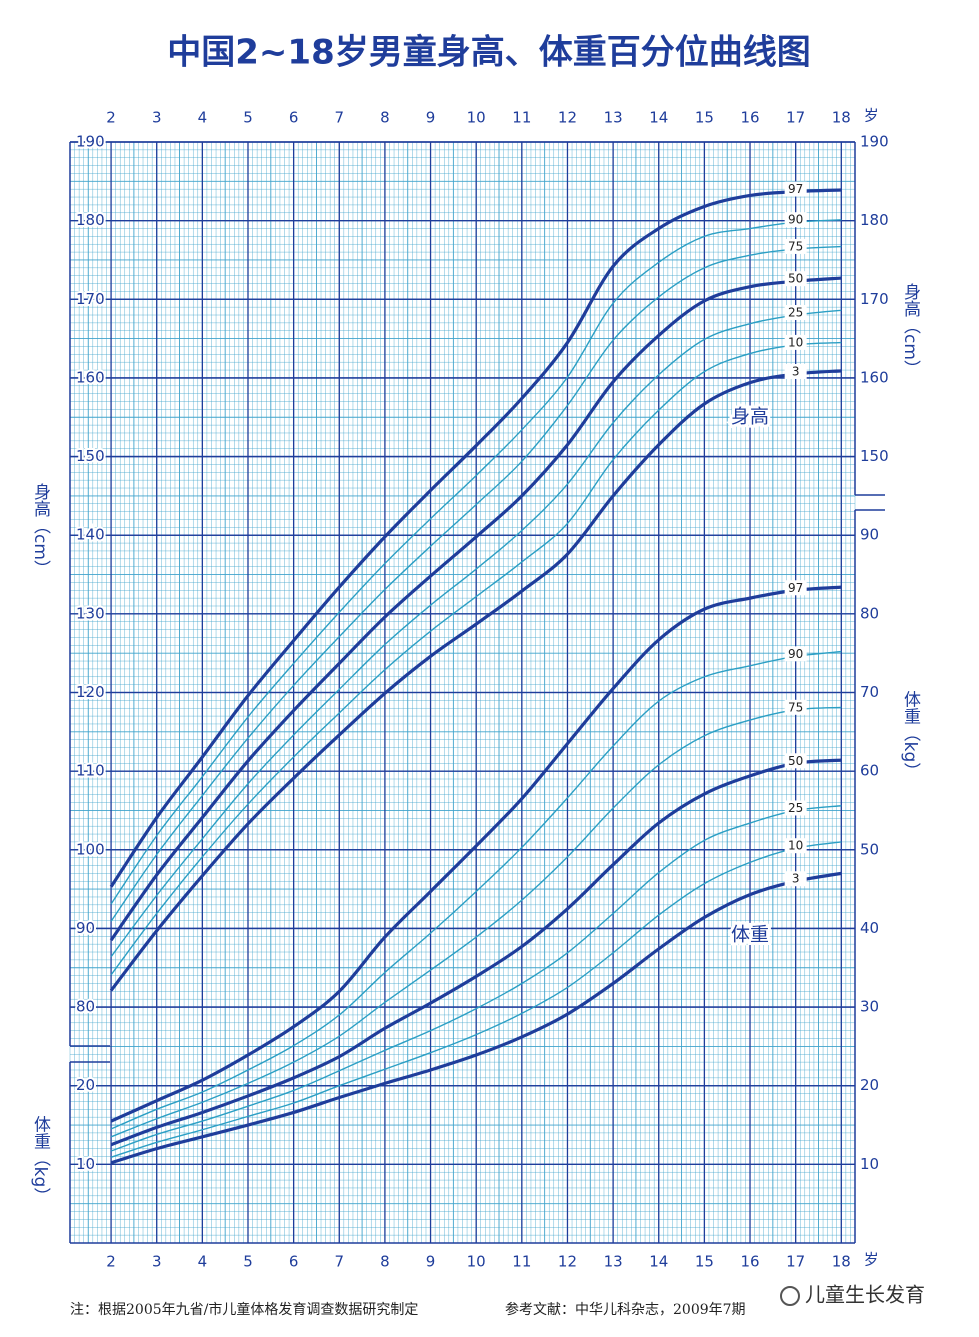  Describe the element at coordinates (750, 417) in the screenshot. I see `annotation: 身高` at that location.